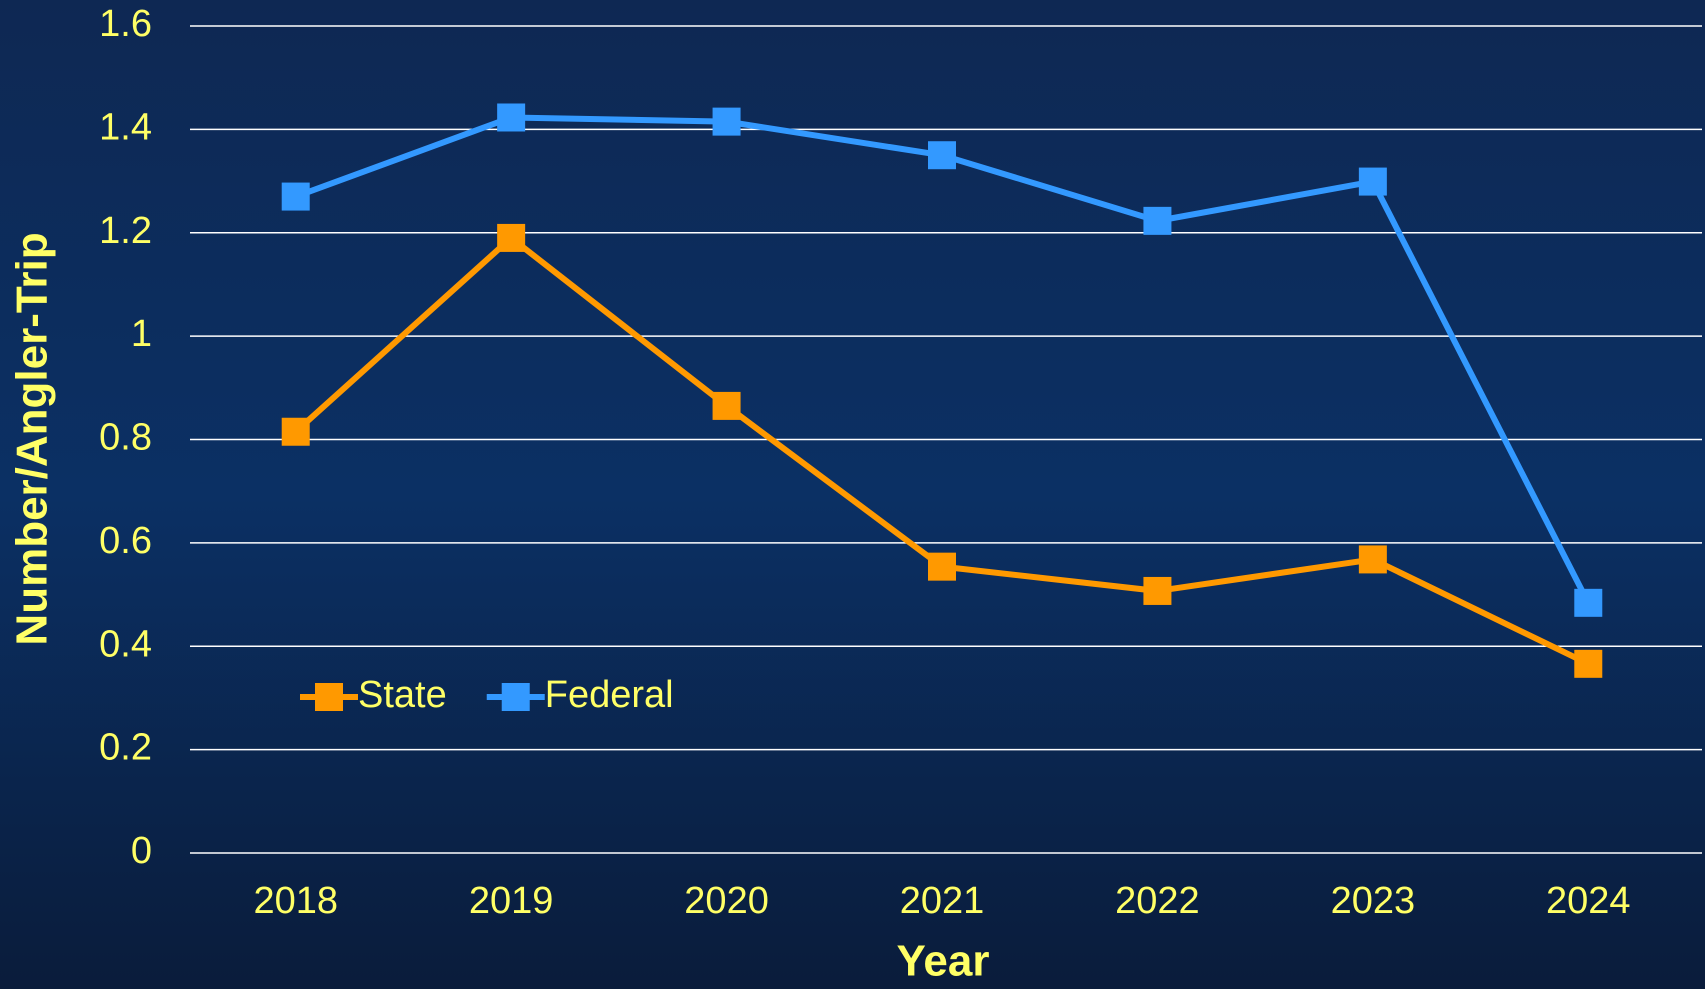  What do you see at coordinates (32, 438) in the screenshot?
I see `y-axis-title: Number/Angler-Trip` at bounding box center [32, 438].